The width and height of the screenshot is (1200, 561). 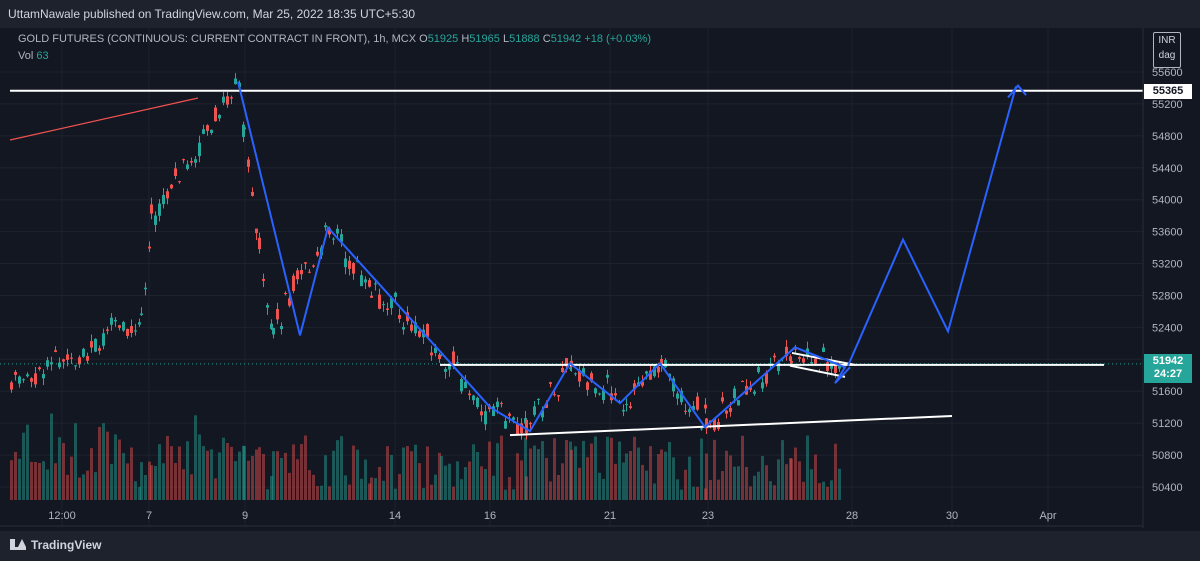 What do you see at coordinates (1167, 55) in the screenshot?
I see `currency-mode: dag` at bounding box center [1167, 55].